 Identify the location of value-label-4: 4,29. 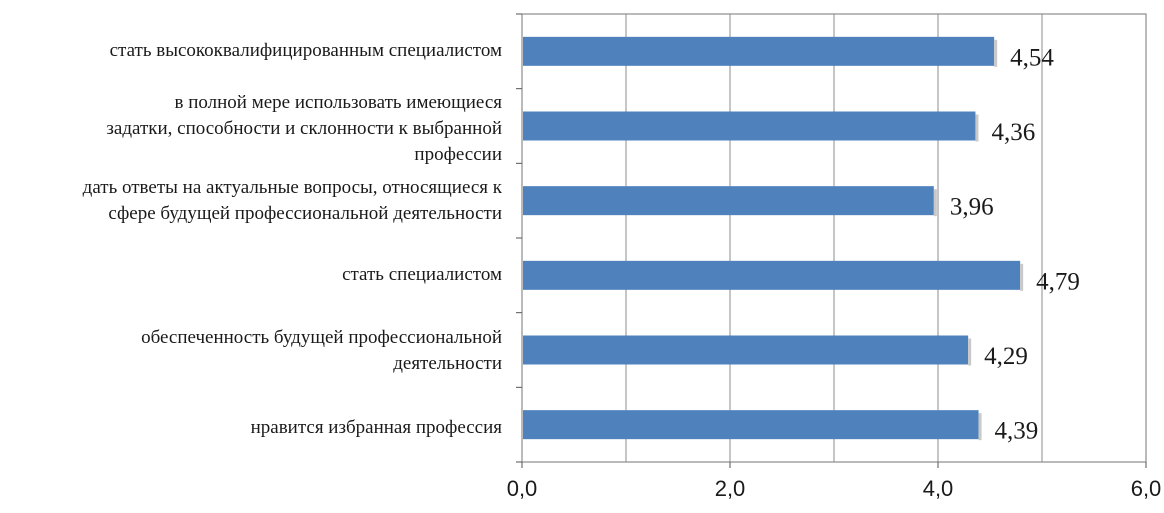
(1006, 356).